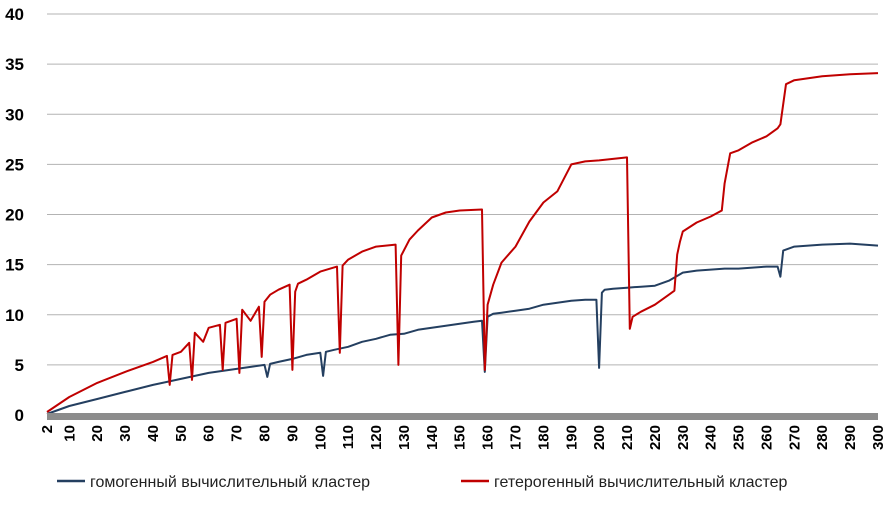 This screenshot has width=884, height=523. Describe the element at coordinates (822, 437) in the screenshot. I see `x-tick-label: 280` at that location.